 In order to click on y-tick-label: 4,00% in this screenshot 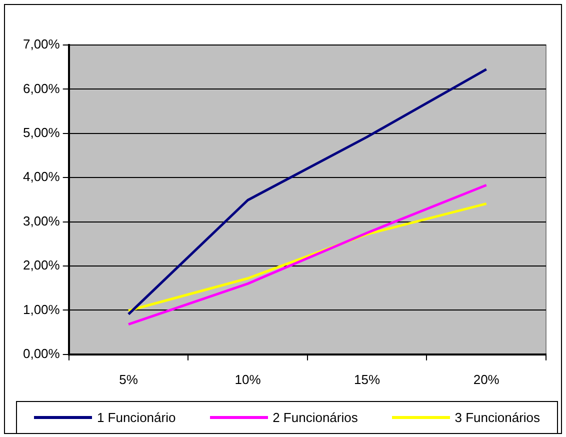, I will do `click(41, 176)`.